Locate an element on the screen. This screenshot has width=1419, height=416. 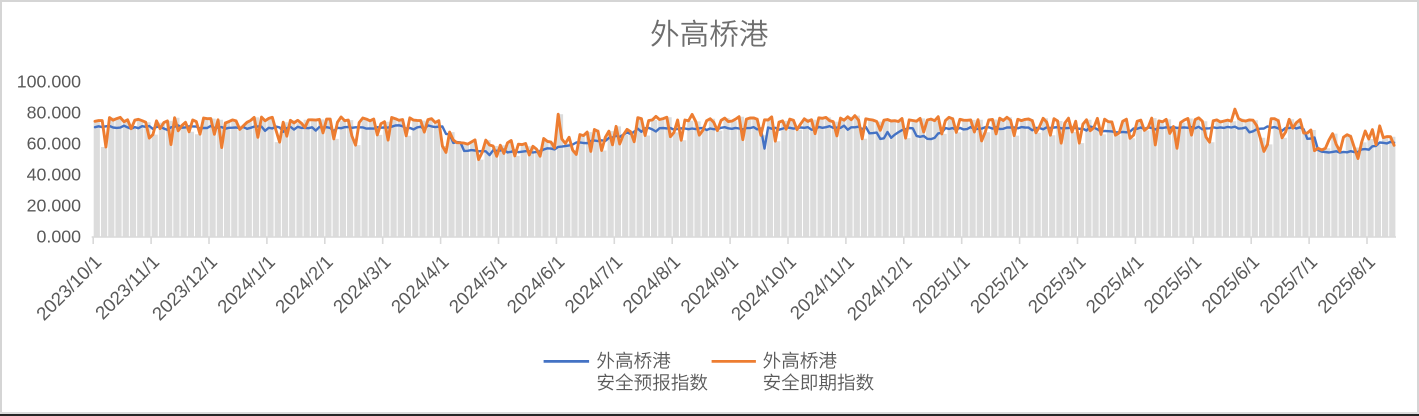
svg-text: 100.000 is located at coordinates (49, 81).